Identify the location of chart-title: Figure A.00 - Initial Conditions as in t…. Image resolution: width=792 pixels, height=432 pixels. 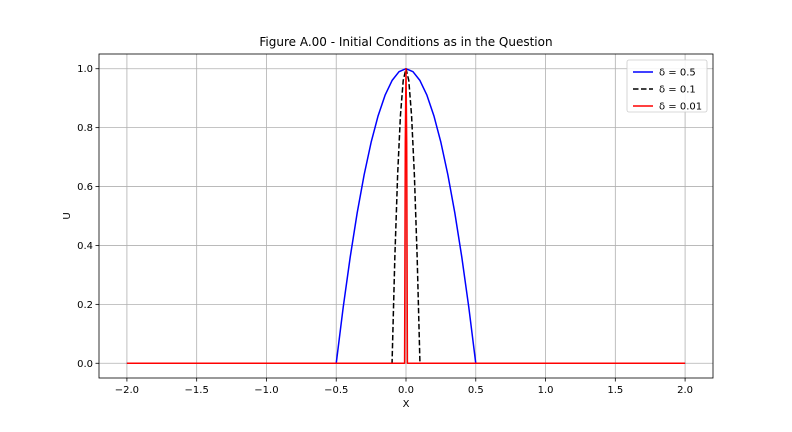
(405, 42).